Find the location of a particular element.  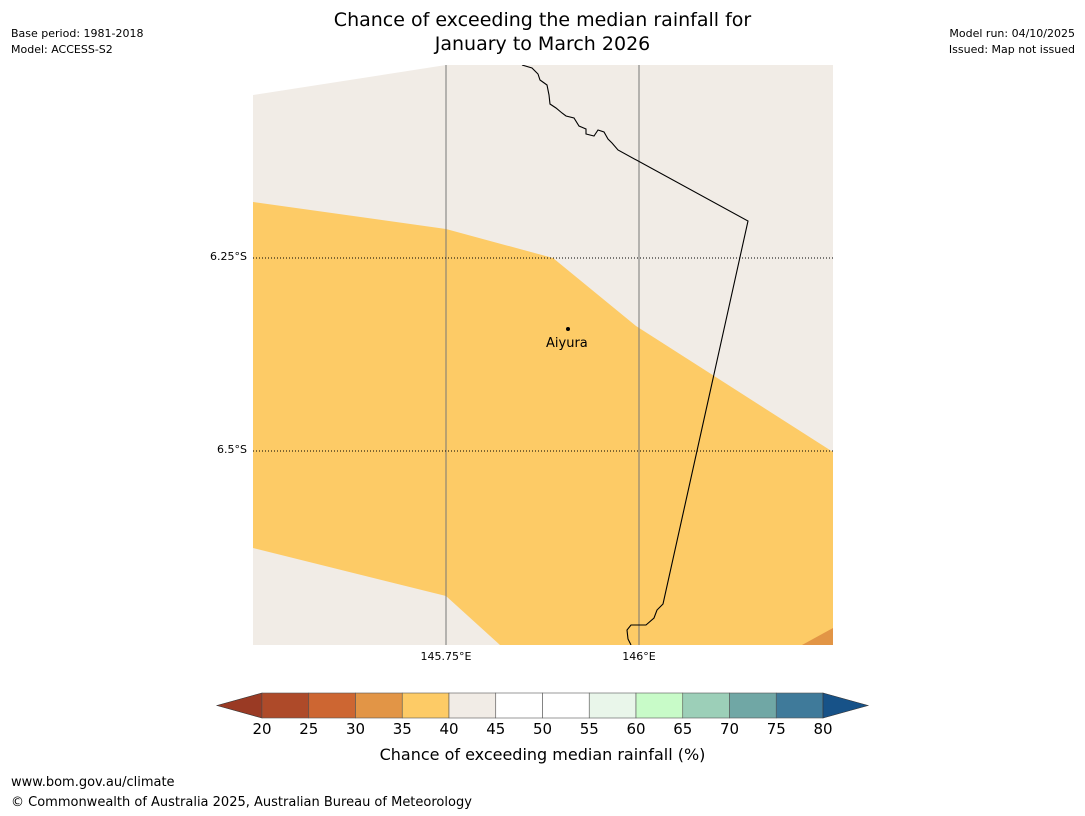

issued-text: Issued: Map not issued is located at coordinates (1011, 49).